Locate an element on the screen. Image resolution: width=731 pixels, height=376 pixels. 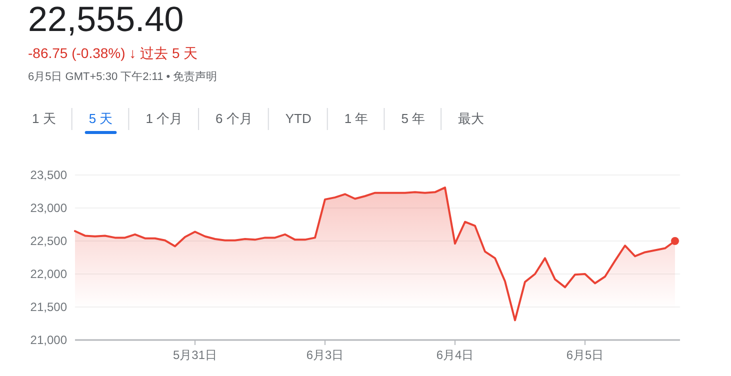
x-tick-label: 5月31日 is located at coordinates (195, 355).